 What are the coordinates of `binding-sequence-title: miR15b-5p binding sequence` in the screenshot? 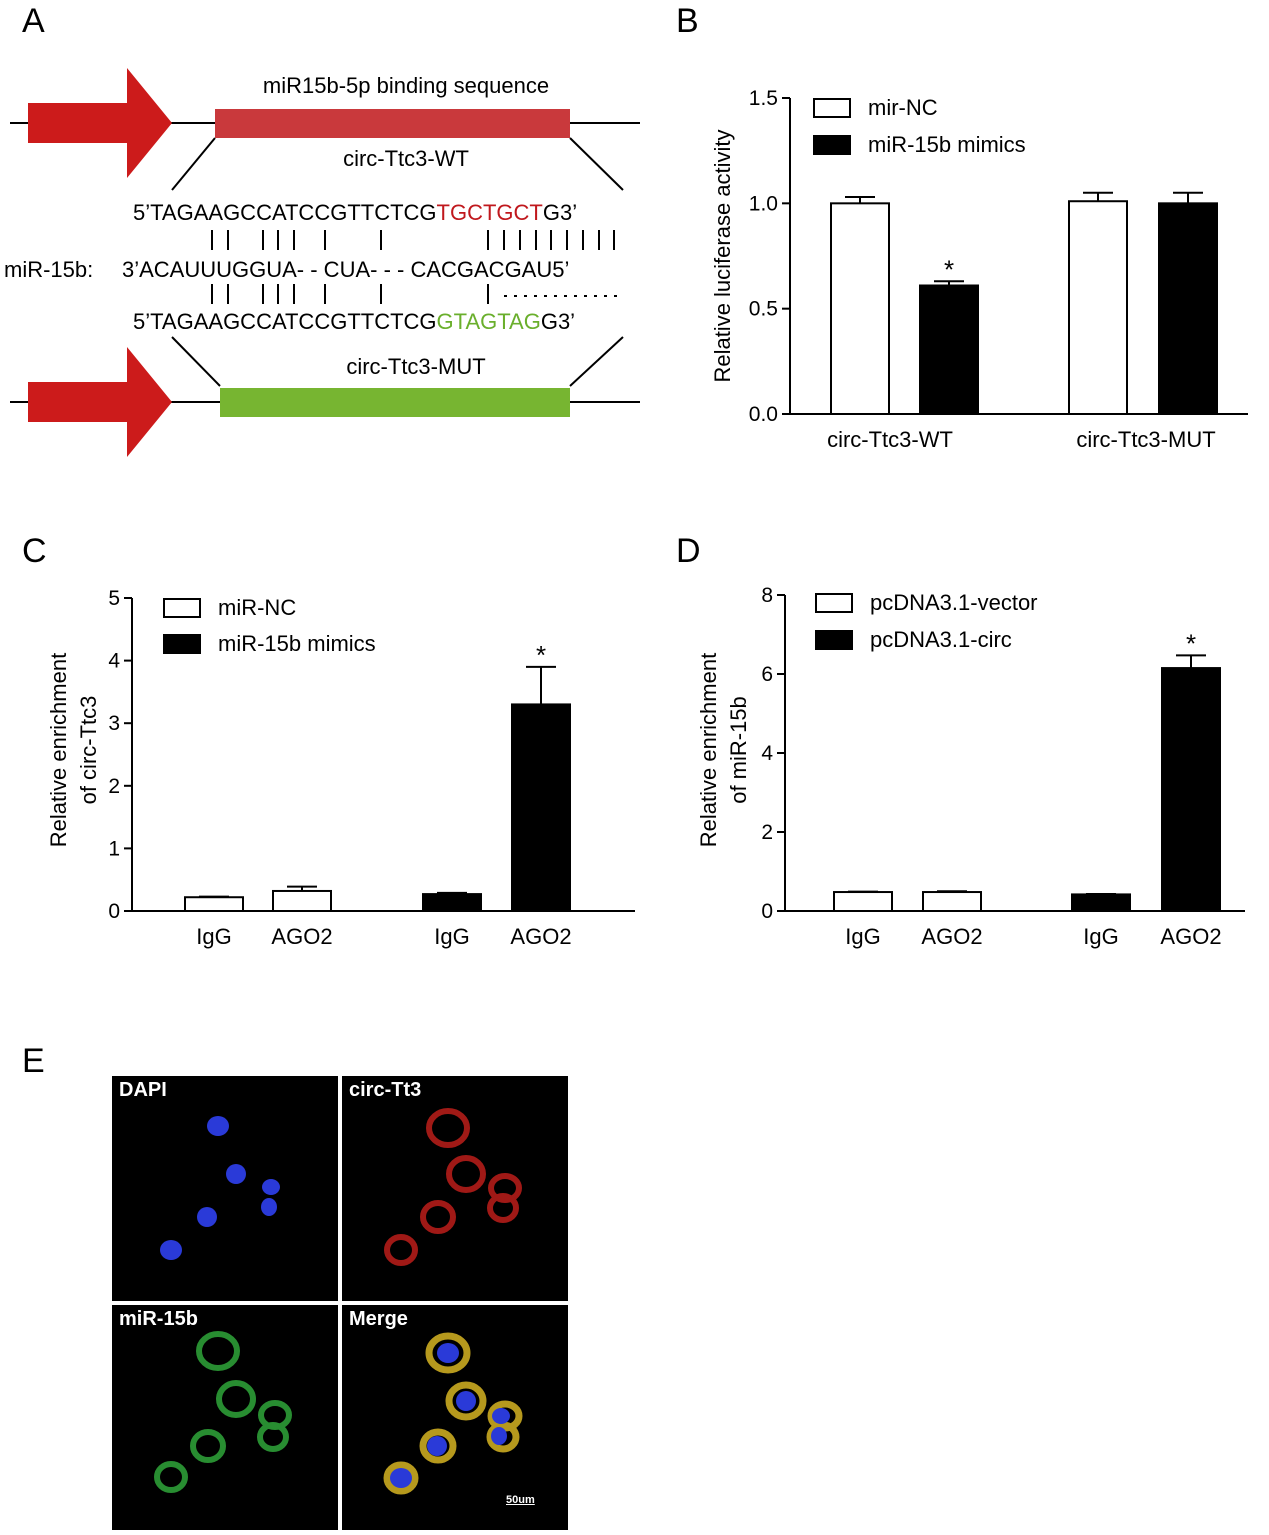 It's located at (406, 85).